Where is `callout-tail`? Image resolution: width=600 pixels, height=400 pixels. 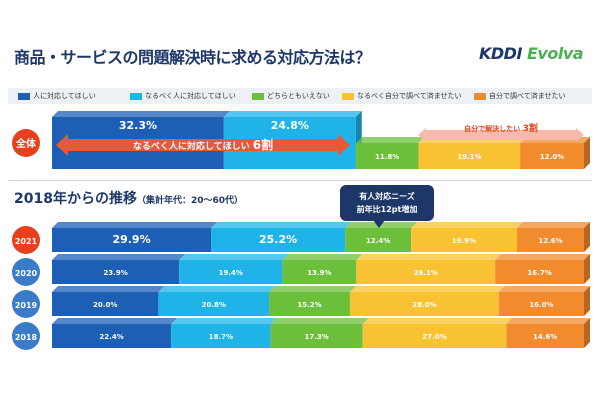 callout-tail is located at coordinates (379, 224).